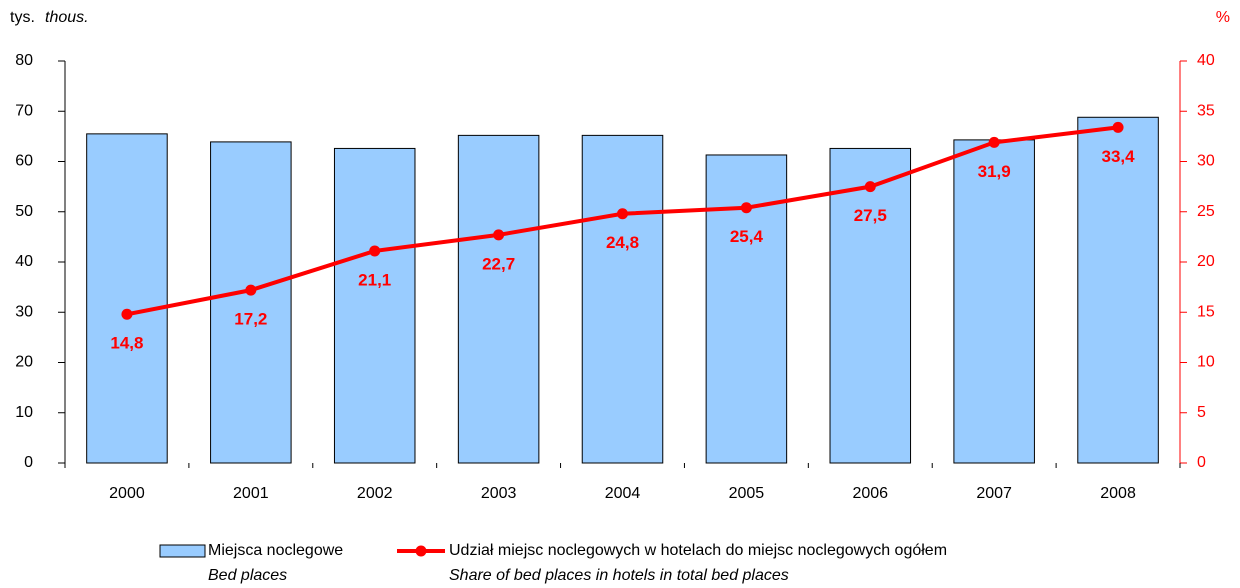 This screenshot has width=1240, height=588. What do you see at coordinates (24, 60) in the screenshot?
I see `y-tick-label: 80` at bounding box center [24, 60].